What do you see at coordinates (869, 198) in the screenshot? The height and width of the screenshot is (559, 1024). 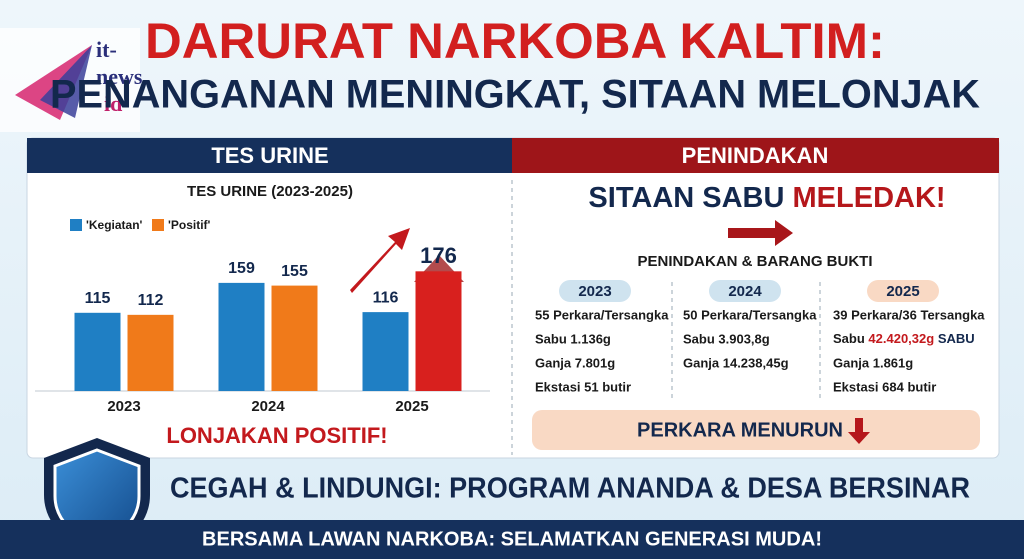 I see `headline-emphasis: MELEDAK!` at bounding box center [869, 198].